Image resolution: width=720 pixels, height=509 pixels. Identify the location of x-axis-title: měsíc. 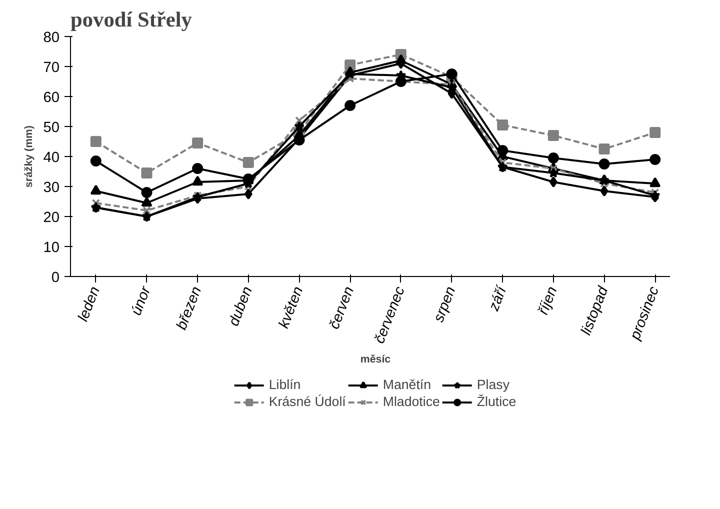
(375, 360).